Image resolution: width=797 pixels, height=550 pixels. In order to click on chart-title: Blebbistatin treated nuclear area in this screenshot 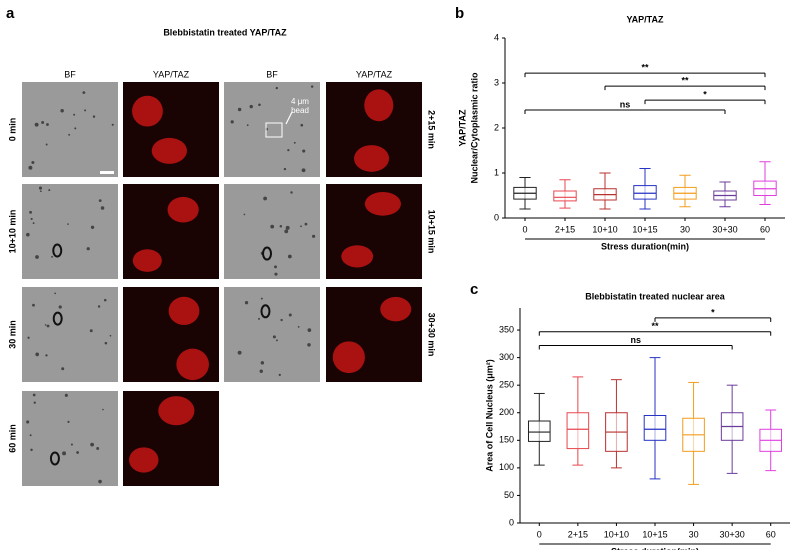, I will do `click(655, 296)`.